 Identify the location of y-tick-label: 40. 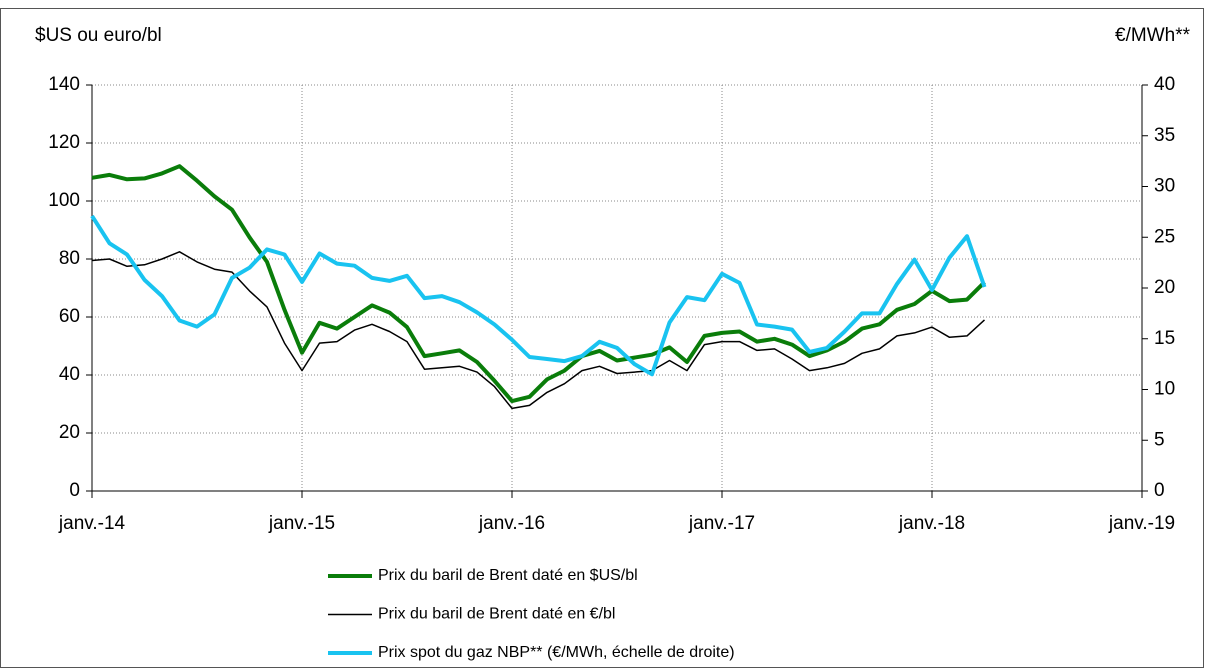
(69, 374).